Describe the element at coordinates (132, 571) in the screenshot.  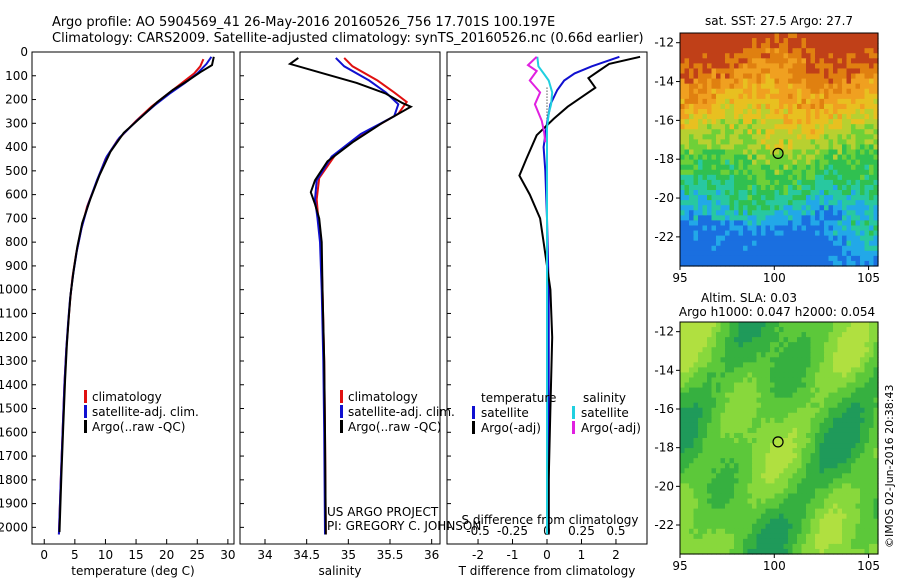
I see `temperature-xlabel: temperature (deg C)` at that location.